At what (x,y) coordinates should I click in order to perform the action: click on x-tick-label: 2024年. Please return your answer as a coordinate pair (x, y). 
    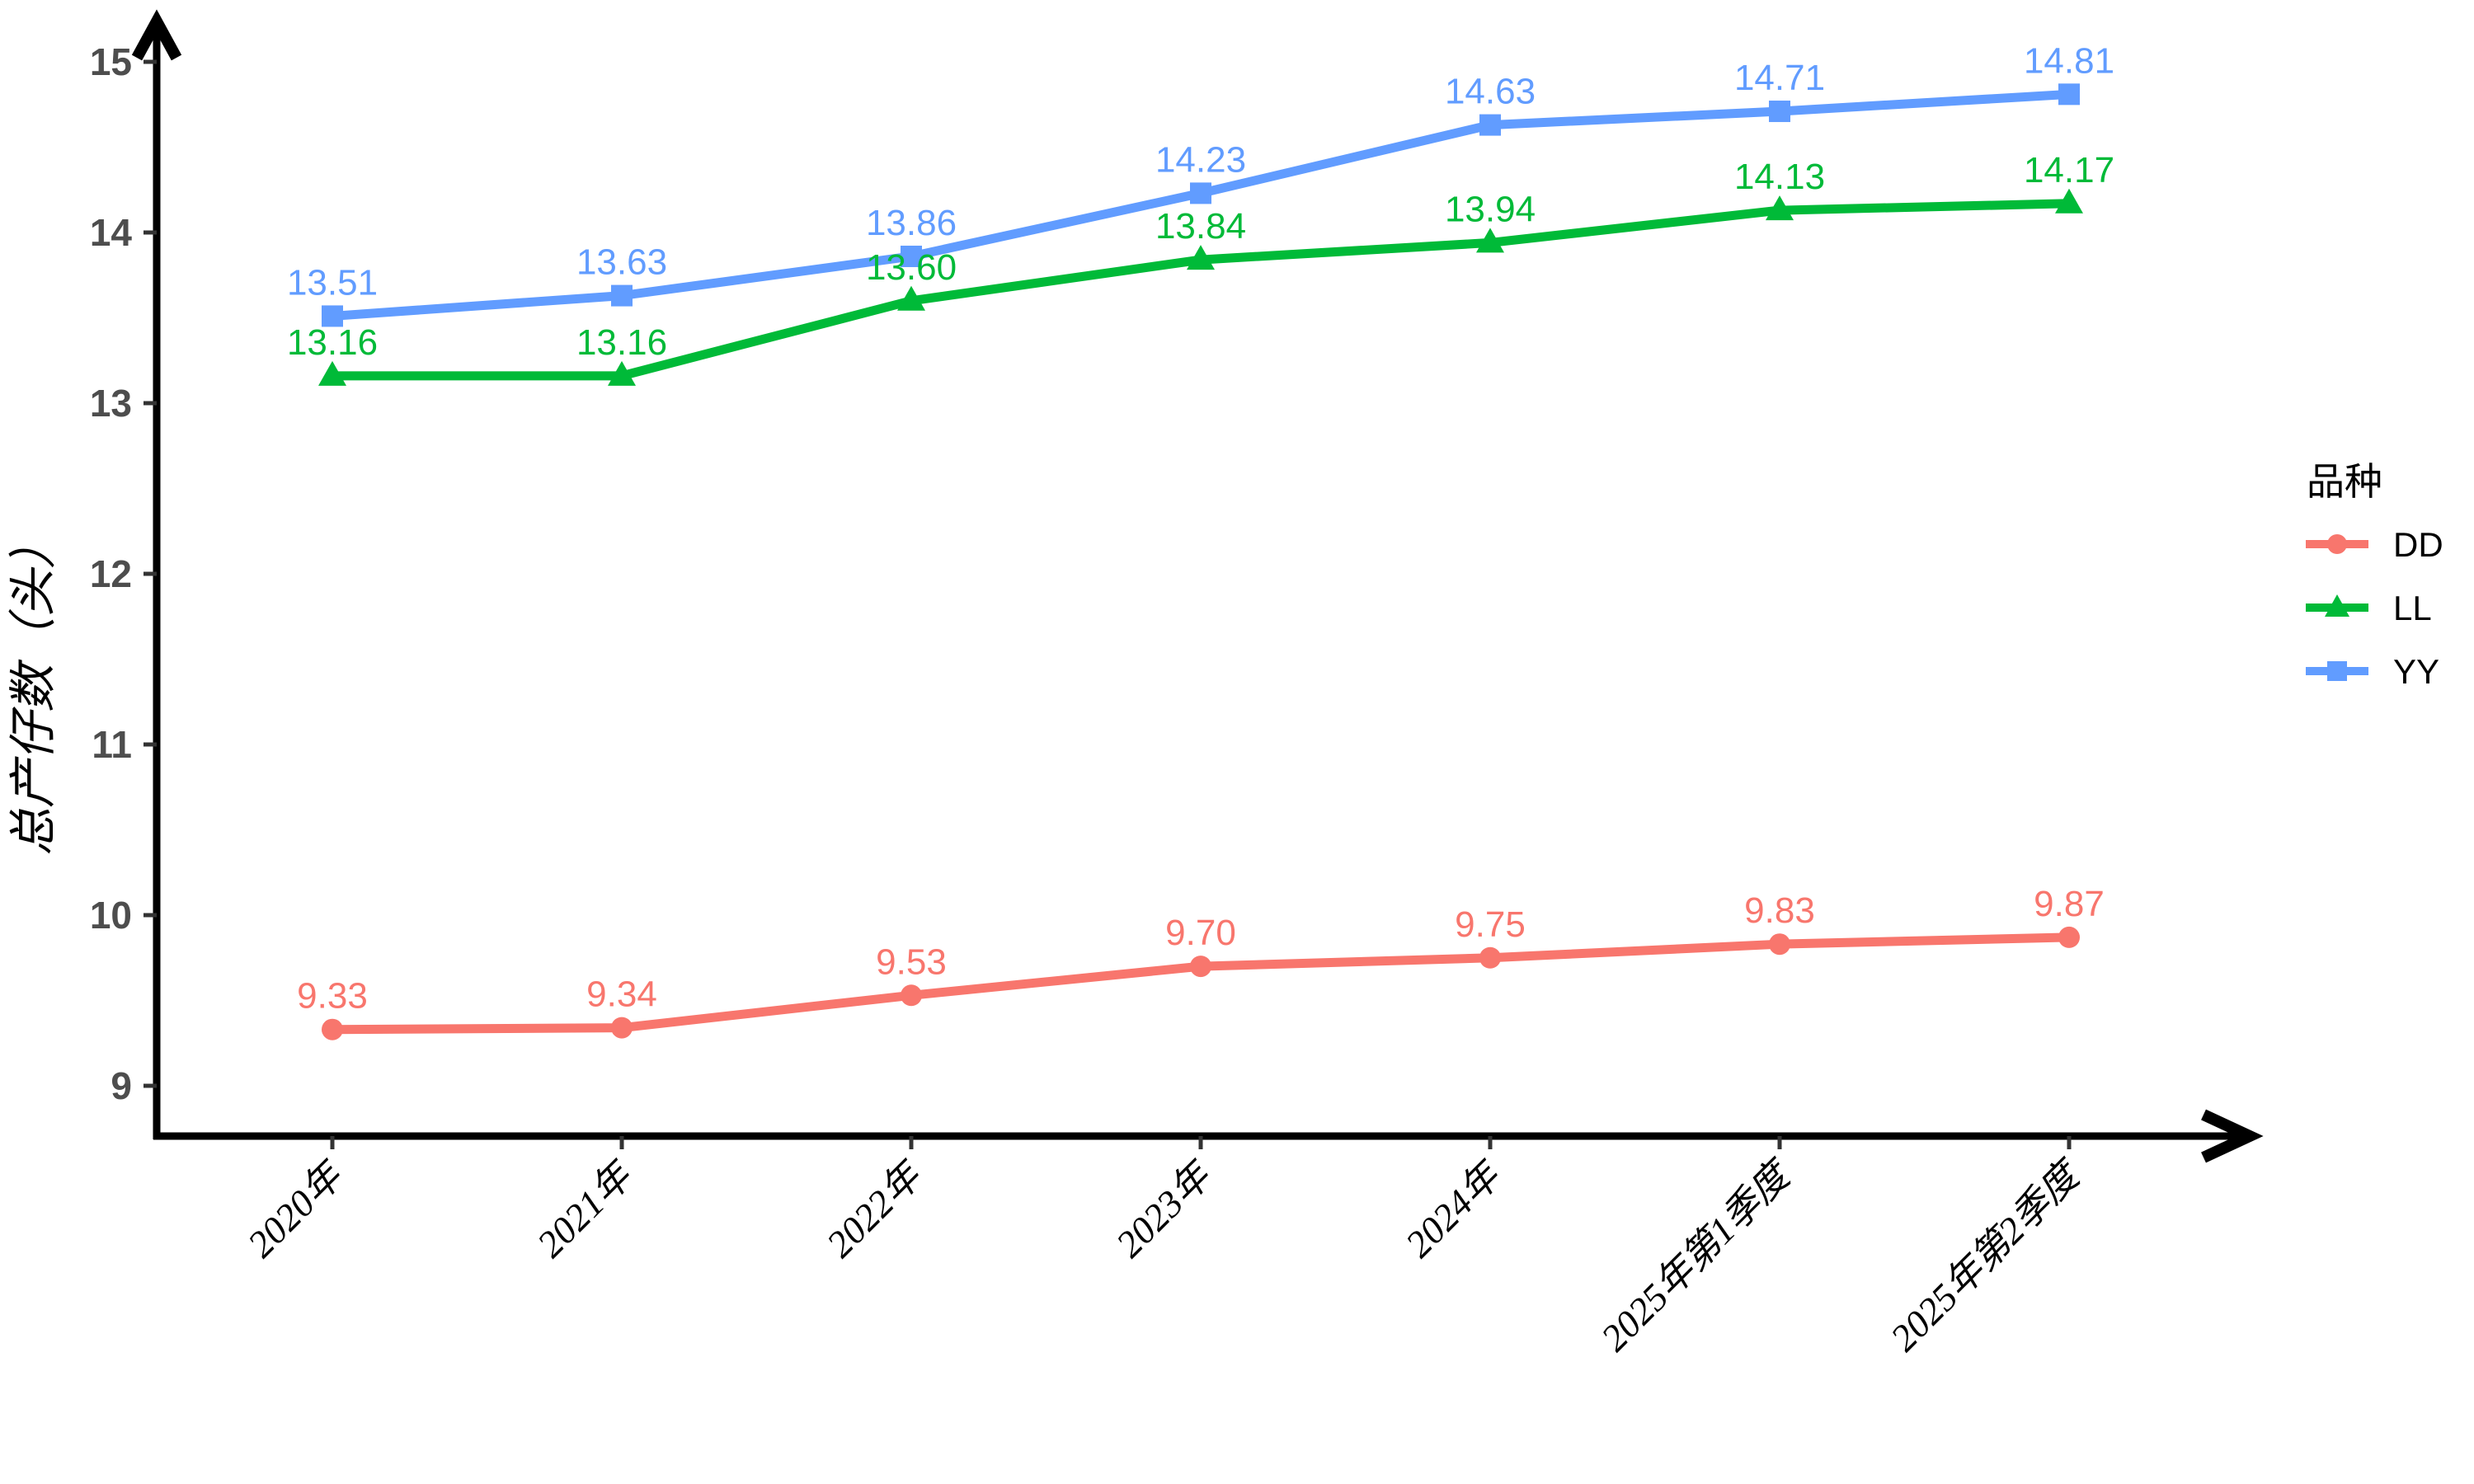
    Looking at the image, I should click on (1453, 1209).